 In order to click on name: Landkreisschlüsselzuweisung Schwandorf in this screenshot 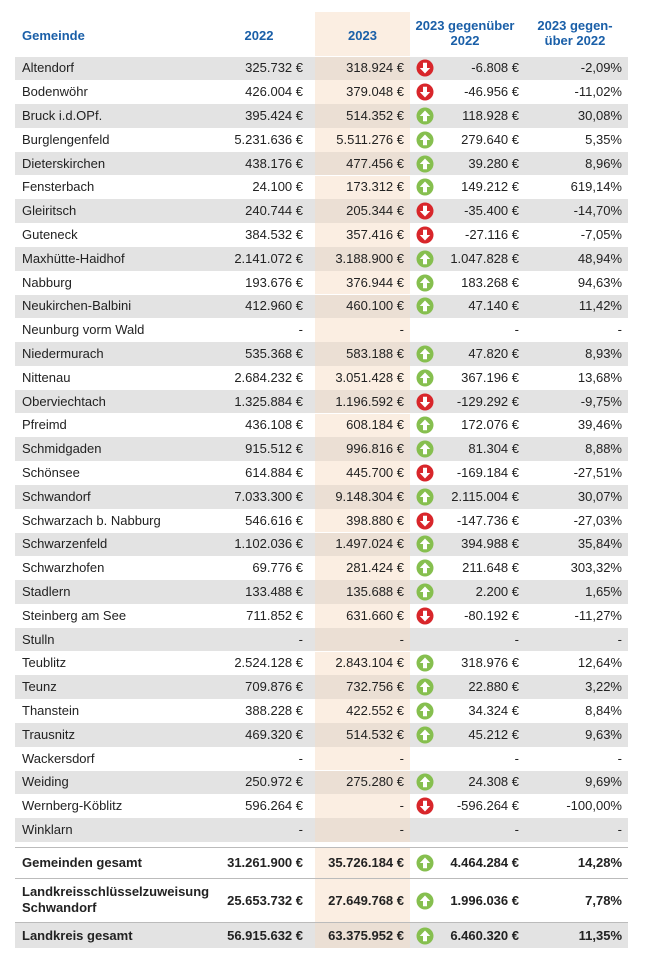, I will do `click(116, 899)`.